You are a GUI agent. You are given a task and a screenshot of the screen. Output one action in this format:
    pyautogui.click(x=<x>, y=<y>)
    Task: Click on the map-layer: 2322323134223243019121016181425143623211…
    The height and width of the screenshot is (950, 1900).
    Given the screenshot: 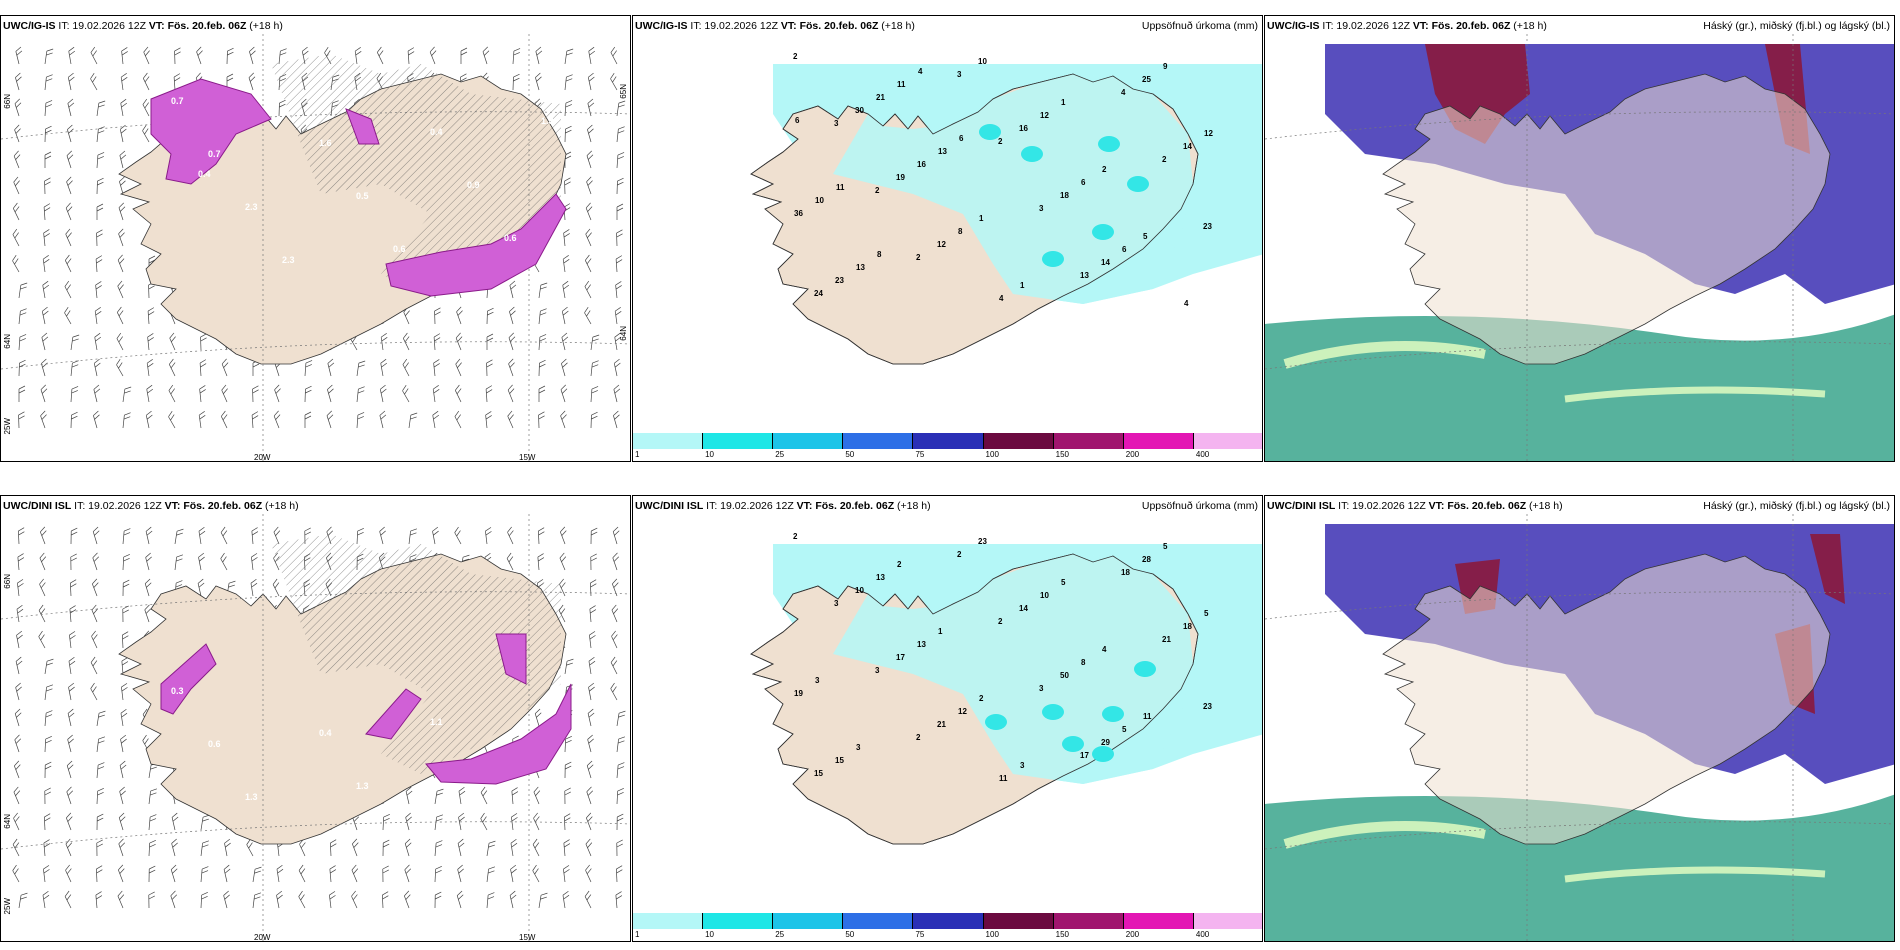 What is the action you would take?
    pyautogui.click(x=1006, y=208)
    